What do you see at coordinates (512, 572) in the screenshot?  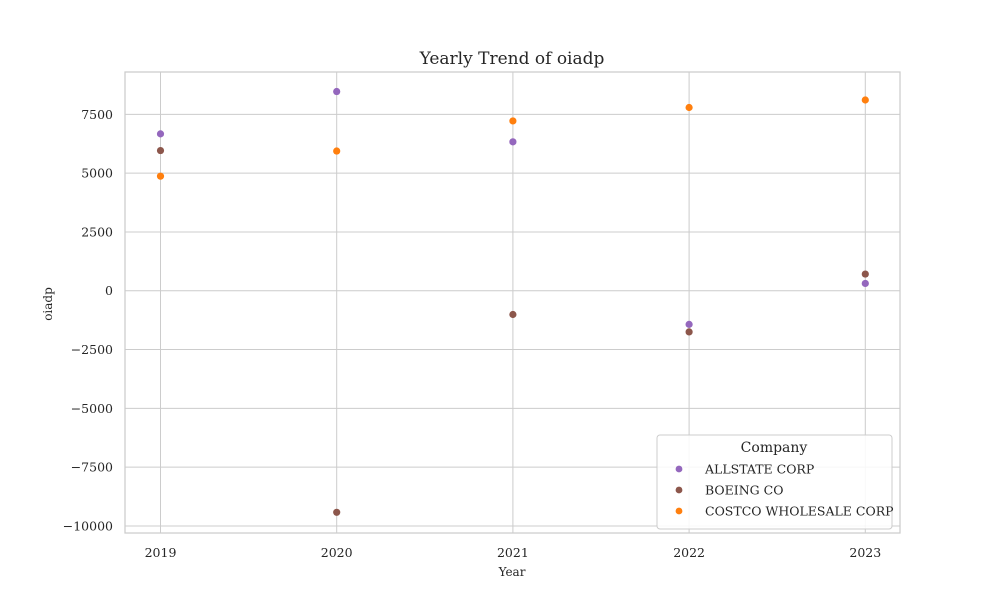 I see `x-axis-label: Year` at bounding box center [512, 572].